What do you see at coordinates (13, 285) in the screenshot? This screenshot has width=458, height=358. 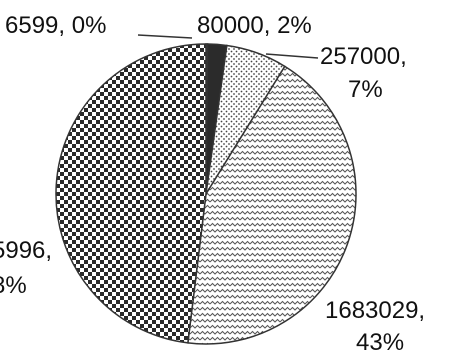 I see `data-label-1875996-percent: 8%` at bounding box center [13, 285].